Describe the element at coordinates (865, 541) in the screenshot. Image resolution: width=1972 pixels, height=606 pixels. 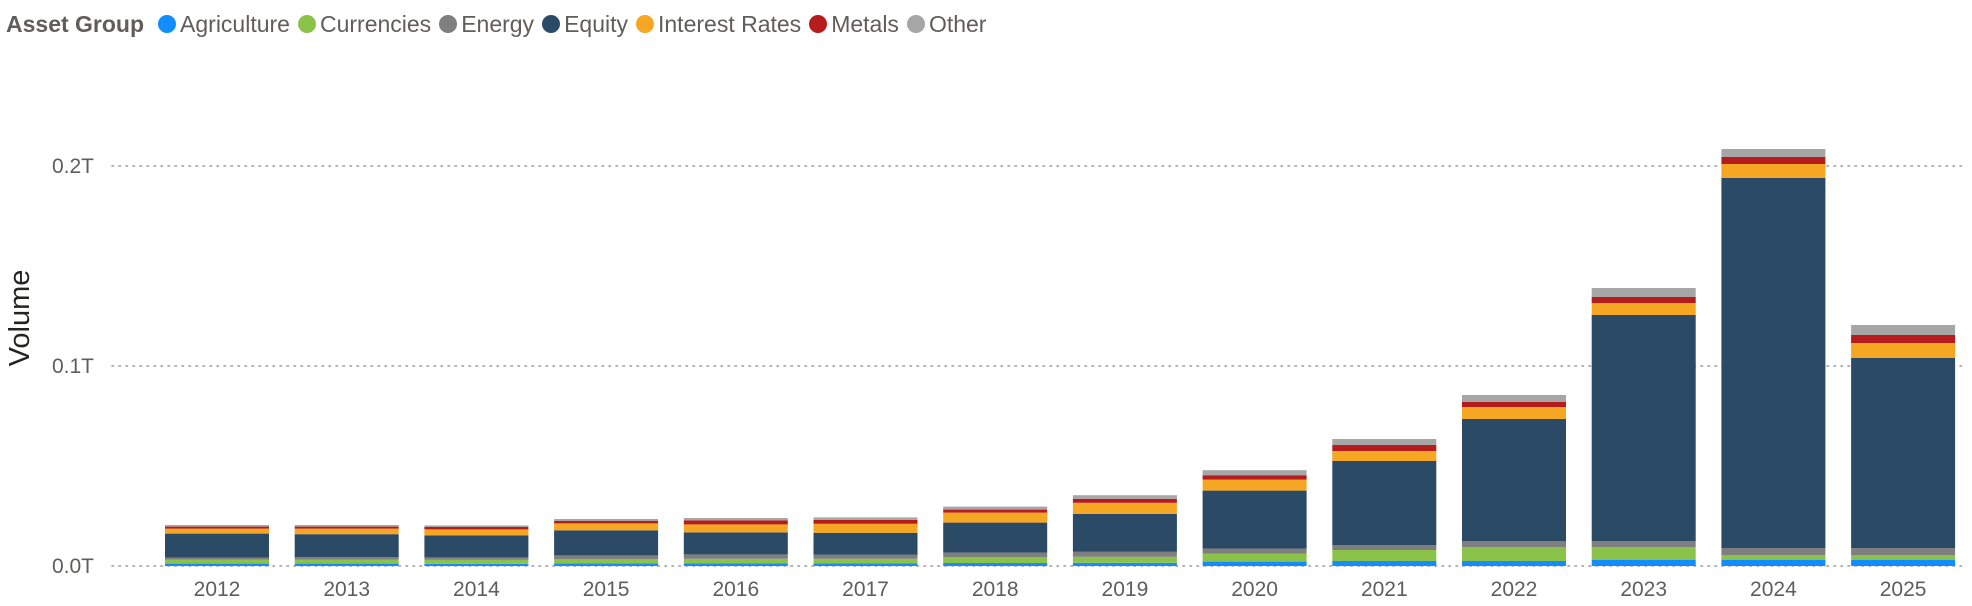
I see `bar-stack-2017` at that location.